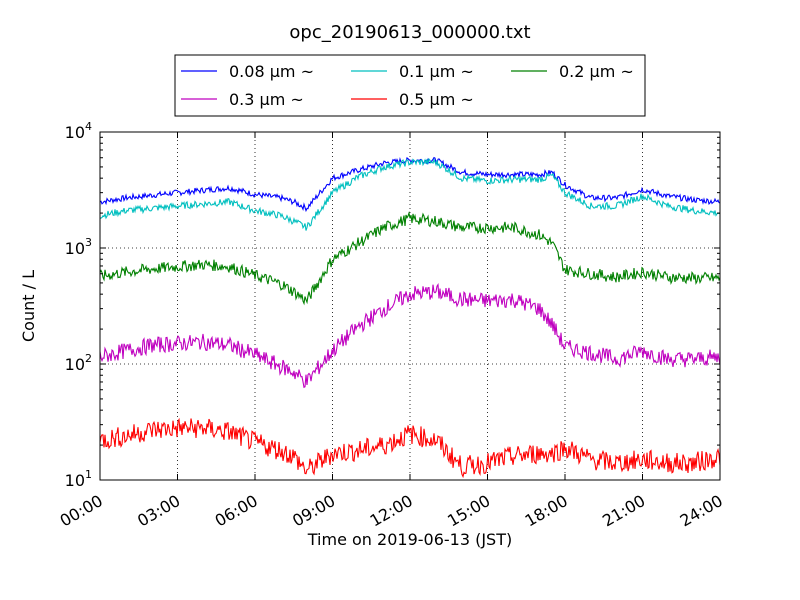 The width and height of the screenshot is (800, 600). What do you see at coordinates (81, 511) in the screenshot?
I see `x-tick-label: 00:00` at bounding box center [81, 511].